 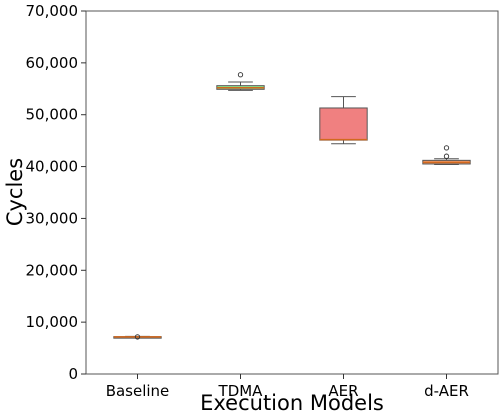 I want to click on x-tick-label: AER, so click(x=343, y=391).